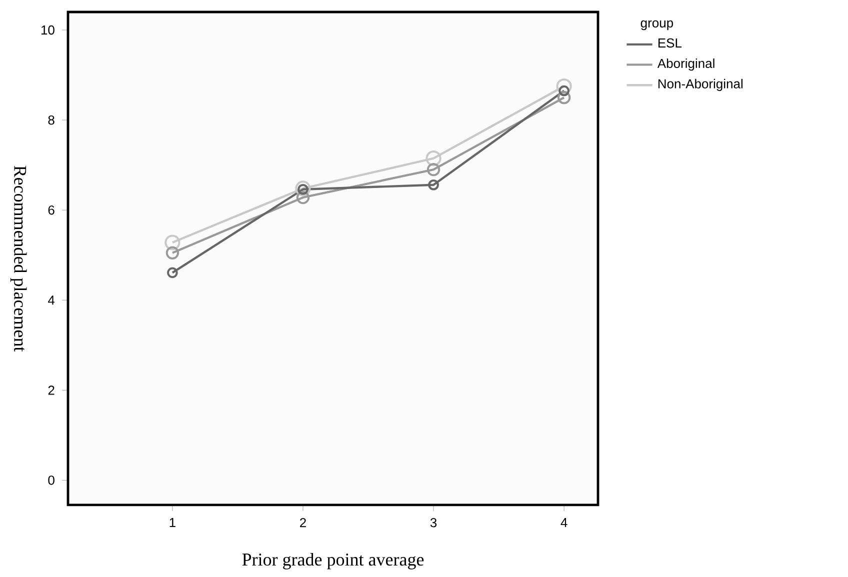 This screenshot has height=577, width=848. I want to click on legend-label: ESL, so click(670, 43).